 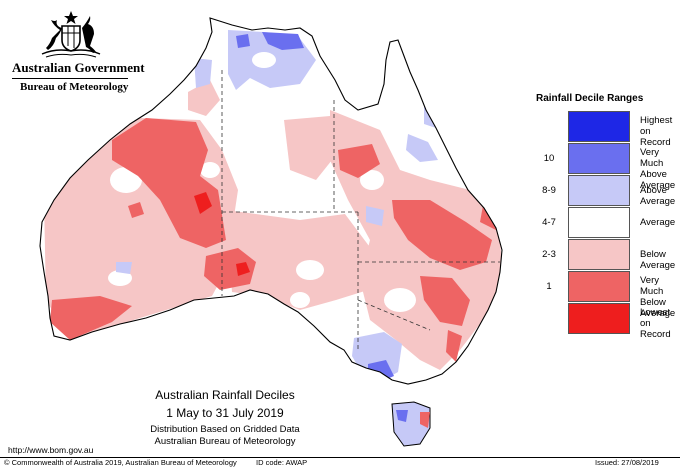 What do you see at coordinates (70, 78) in the screenshot?
I see `header-divider` at bounding box center [70, 78].